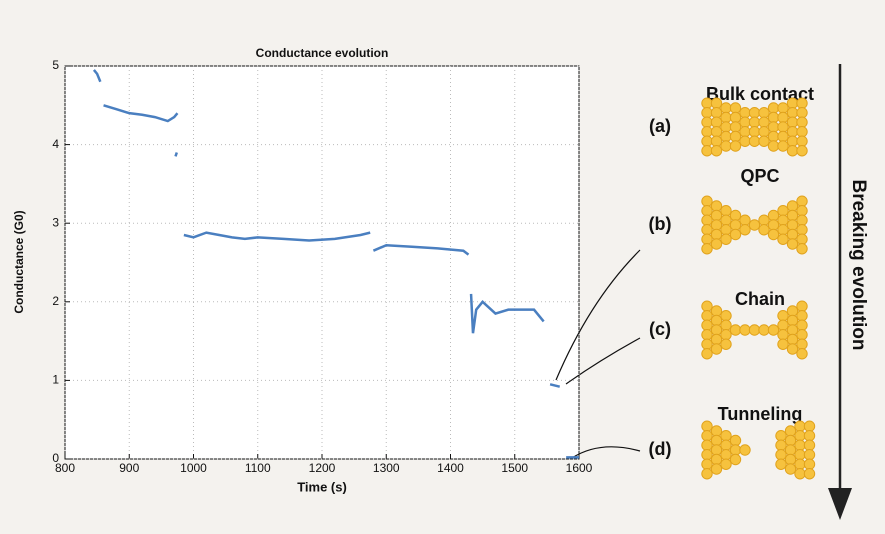 The width and height of the screenshot is (885, 534). I want to click on stage-name: QPC, so click(759, 176).